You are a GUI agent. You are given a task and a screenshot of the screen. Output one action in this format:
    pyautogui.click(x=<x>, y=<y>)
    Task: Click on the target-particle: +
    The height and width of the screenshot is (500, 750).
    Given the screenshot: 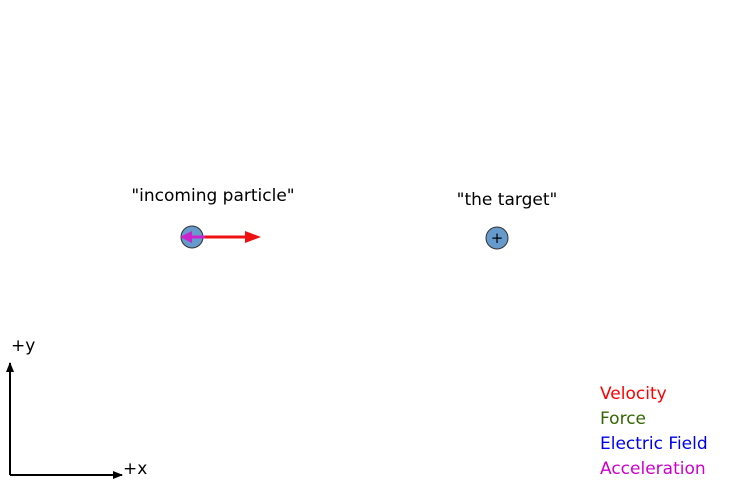 What is the action you would take?
    pyautogui.click(x=497, y=238)
    